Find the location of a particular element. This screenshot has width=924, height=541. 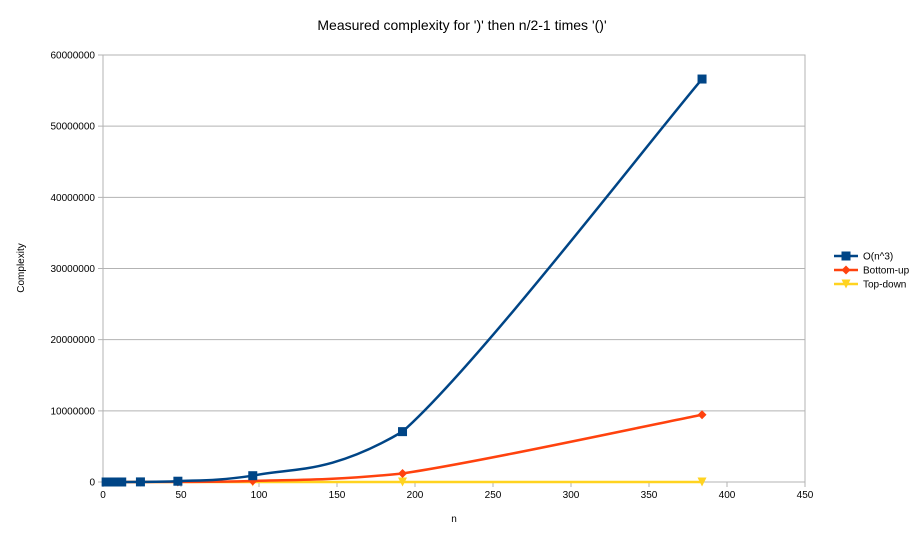

legend-label: O(n^3) is located at coordinates (878, 257).